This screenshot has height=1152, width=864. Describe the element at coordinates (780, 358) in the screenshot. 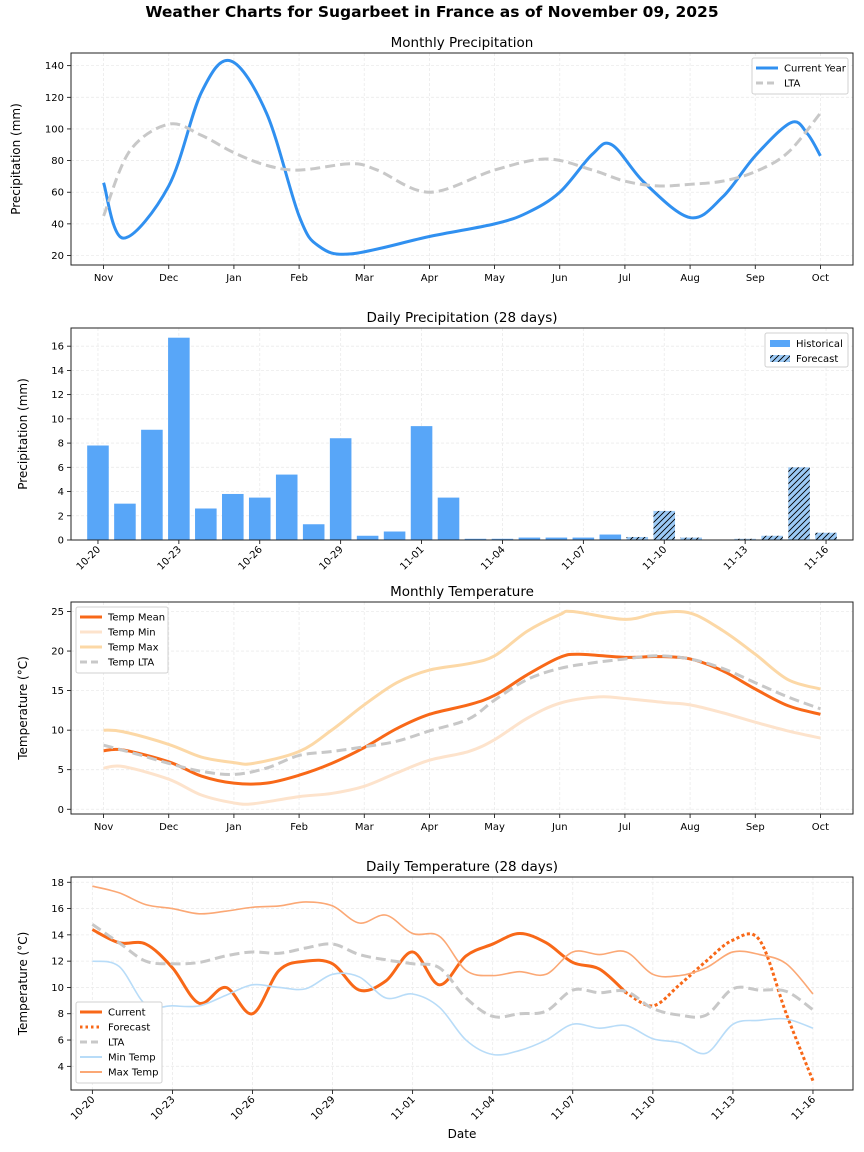

I see `legend-swatch-forecast` at that location.